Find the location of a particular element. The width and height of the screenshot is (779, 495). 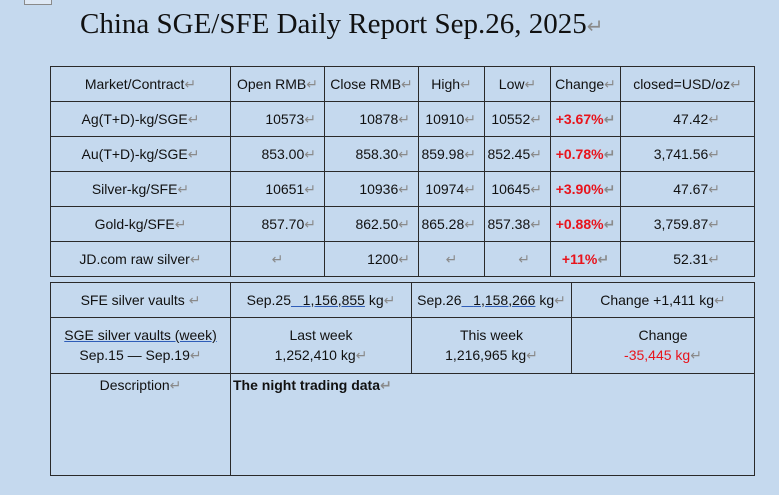

high-cell: 10974↵ is located at coordinates (451, 189).